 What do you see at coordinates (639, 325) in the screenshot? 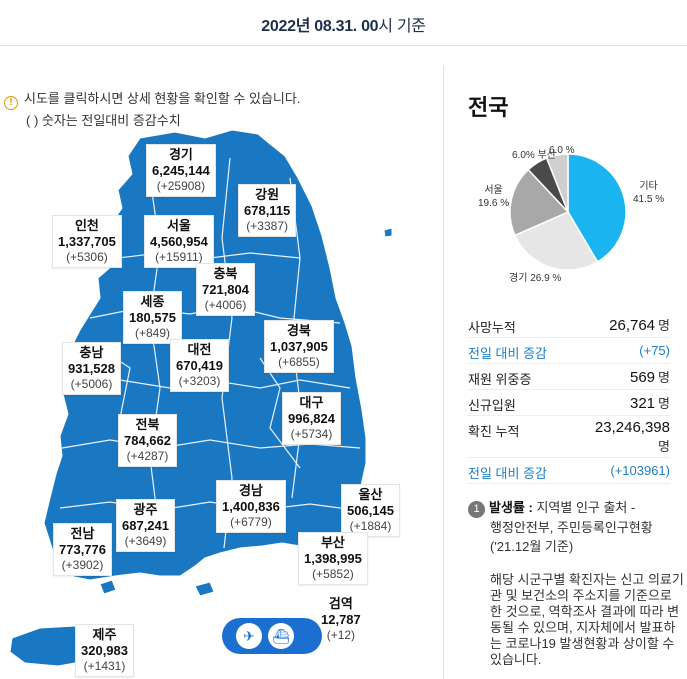
I see `stat-value: 26,764 명` at bounding box center [639, 325].